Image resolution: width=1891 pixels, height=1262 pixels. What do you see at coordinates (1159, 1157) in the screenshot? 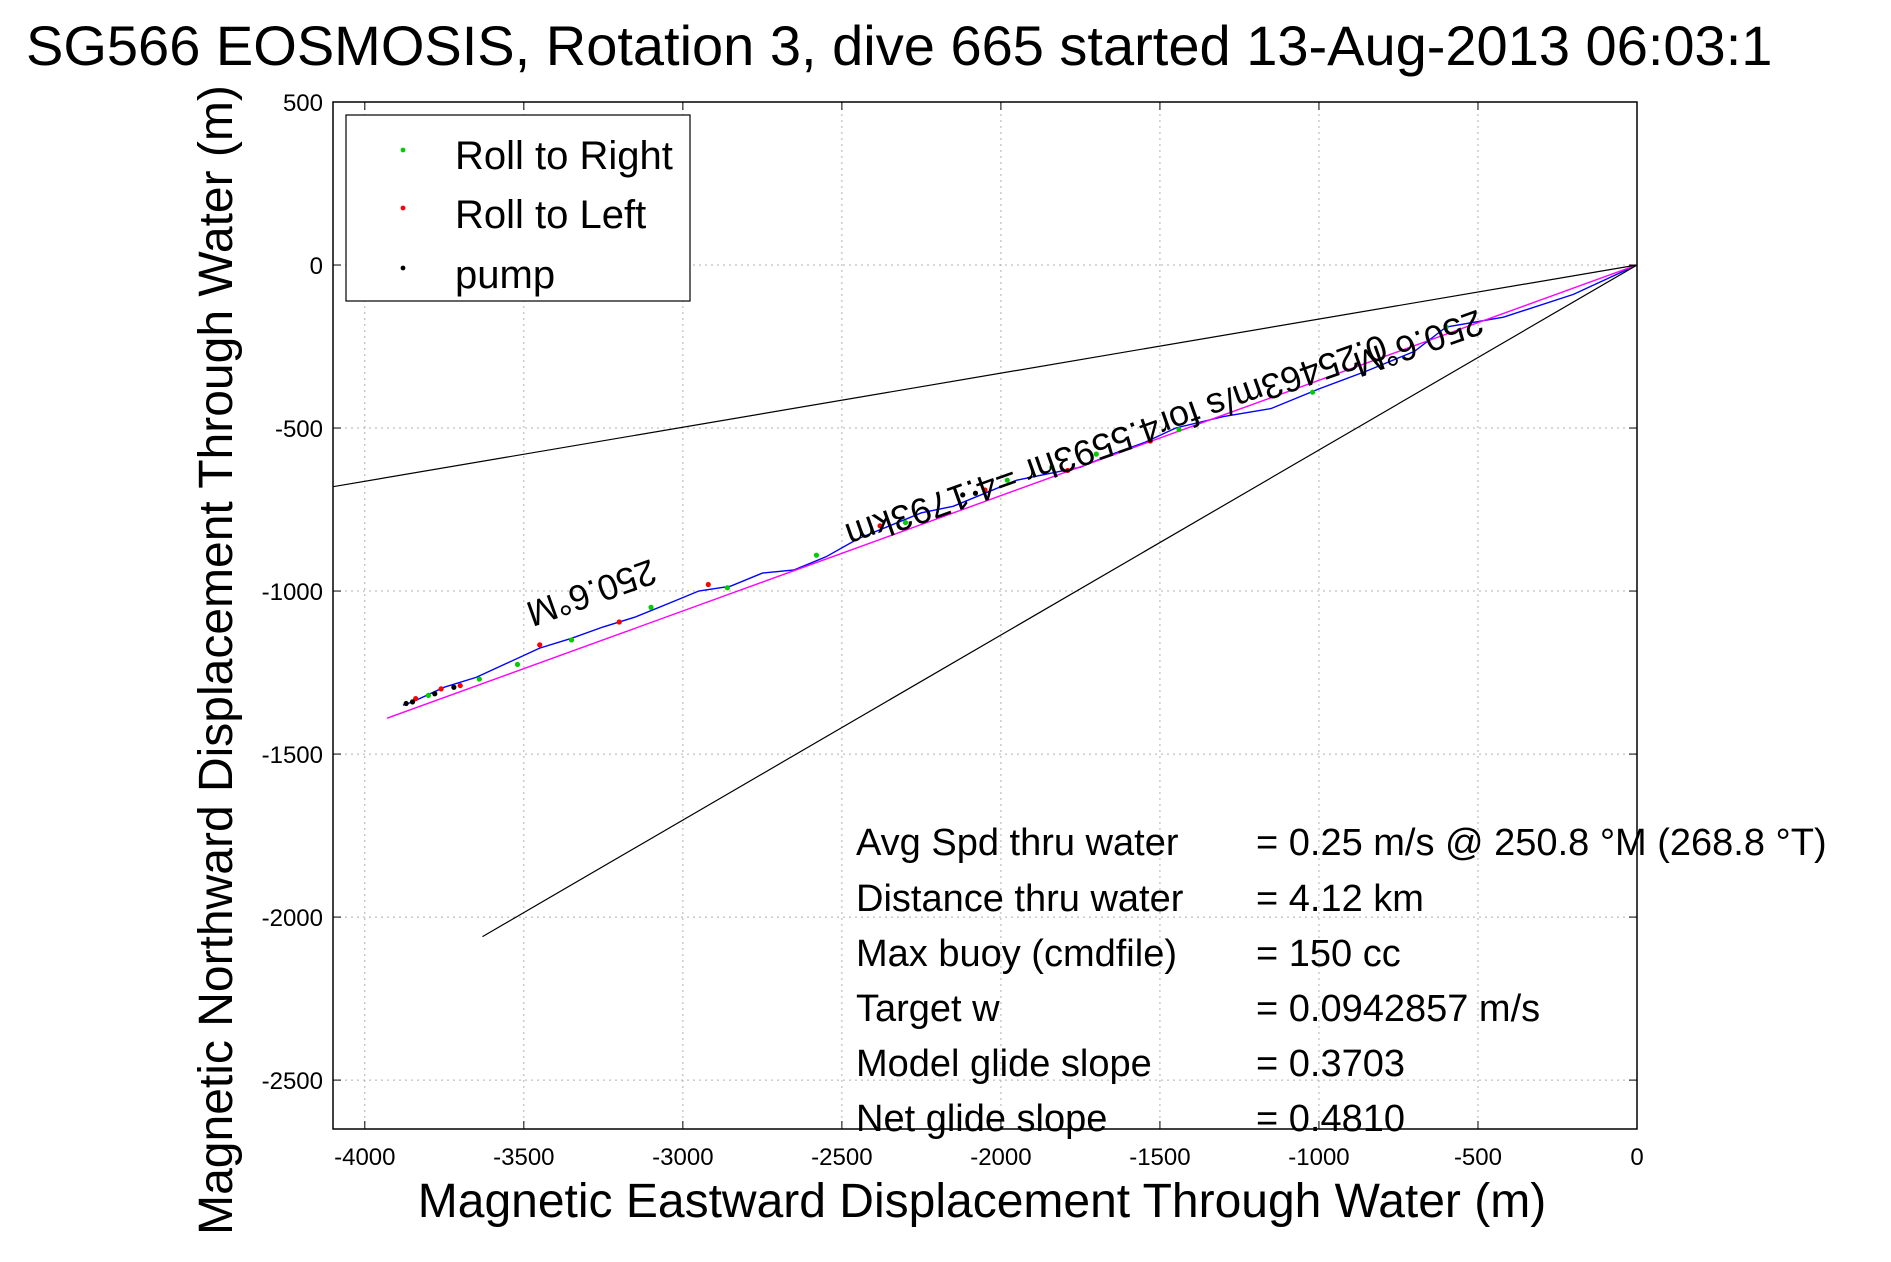
I see `x-tick-label: -1500` at bounding box center [1159, 1157].